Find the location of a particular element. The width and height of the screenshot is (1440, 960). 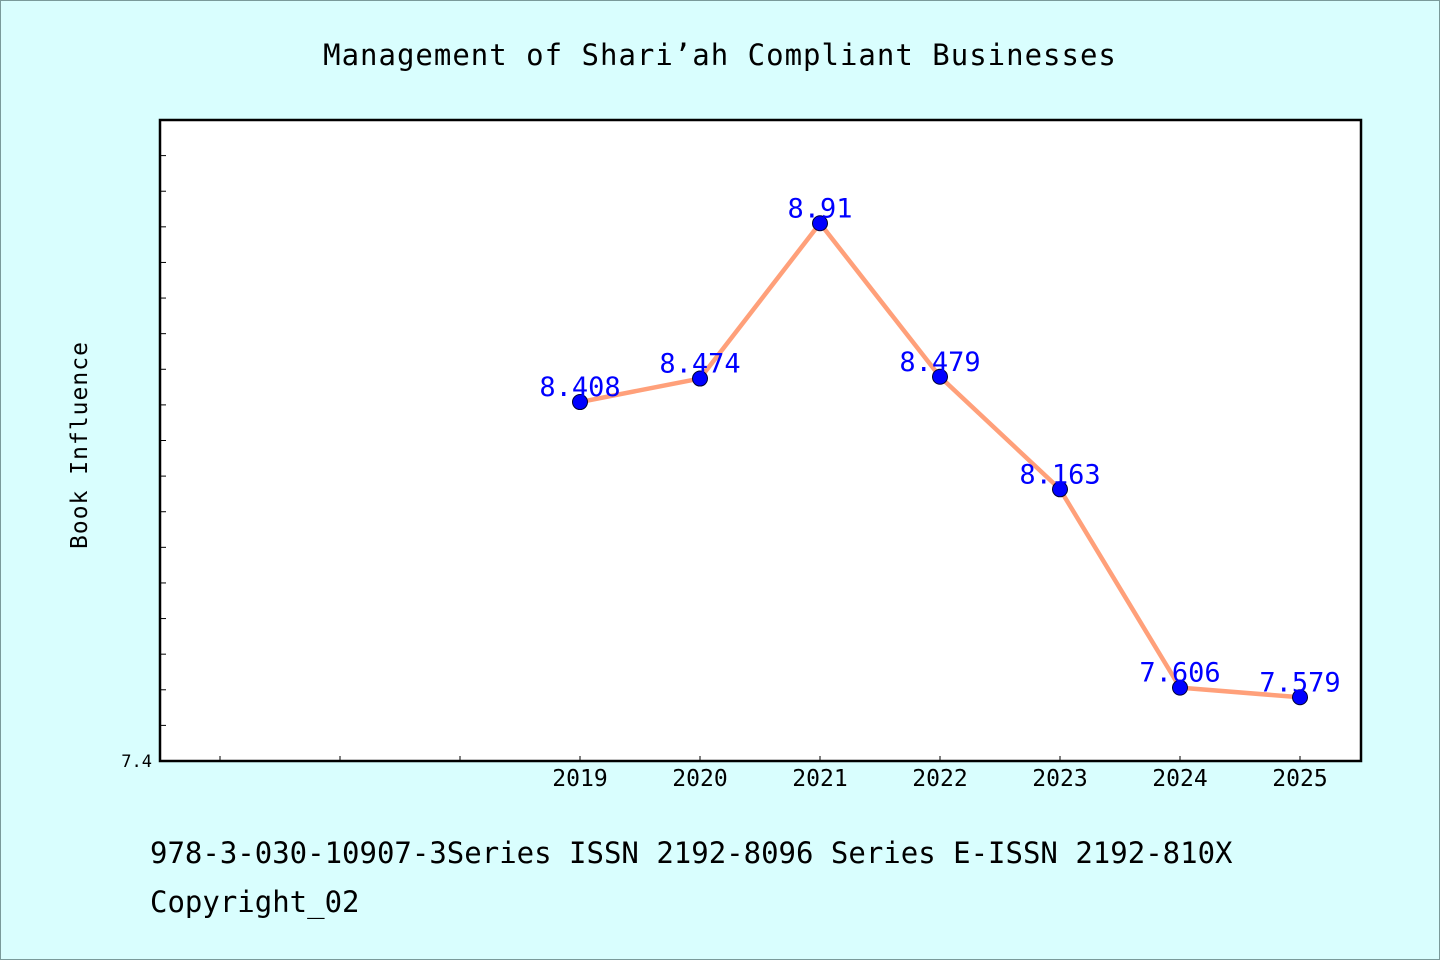

x-tick-label: 2025 is located at coordinates (1299, 779).